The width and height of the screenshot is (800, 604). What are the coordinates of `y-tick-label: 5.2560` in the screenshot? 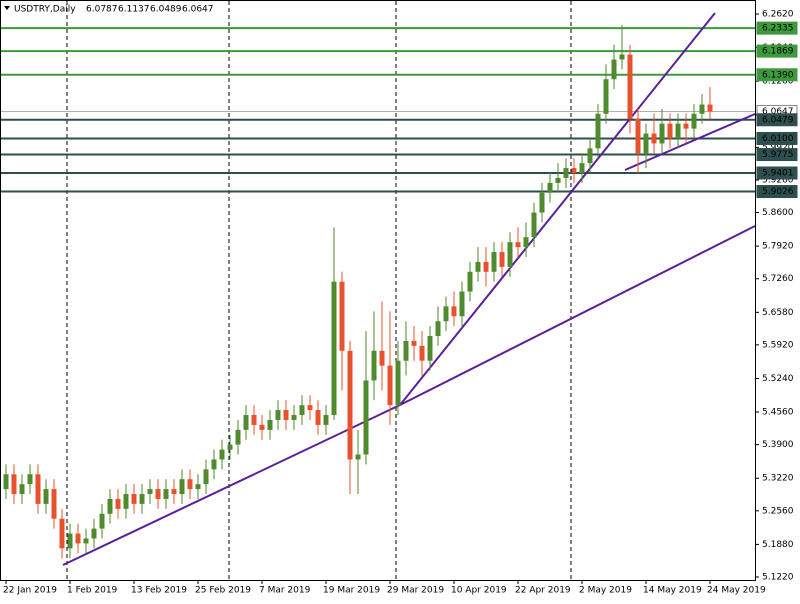 It's located at (778, 511).